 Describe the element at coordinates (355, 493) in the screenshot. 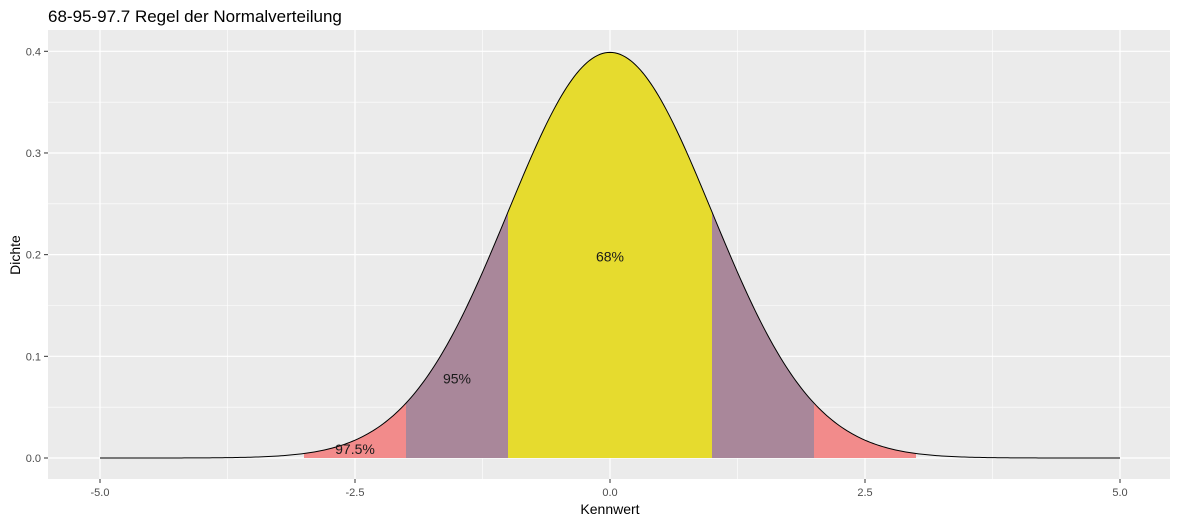

I see `x-tick-label: -2.5` at that location.